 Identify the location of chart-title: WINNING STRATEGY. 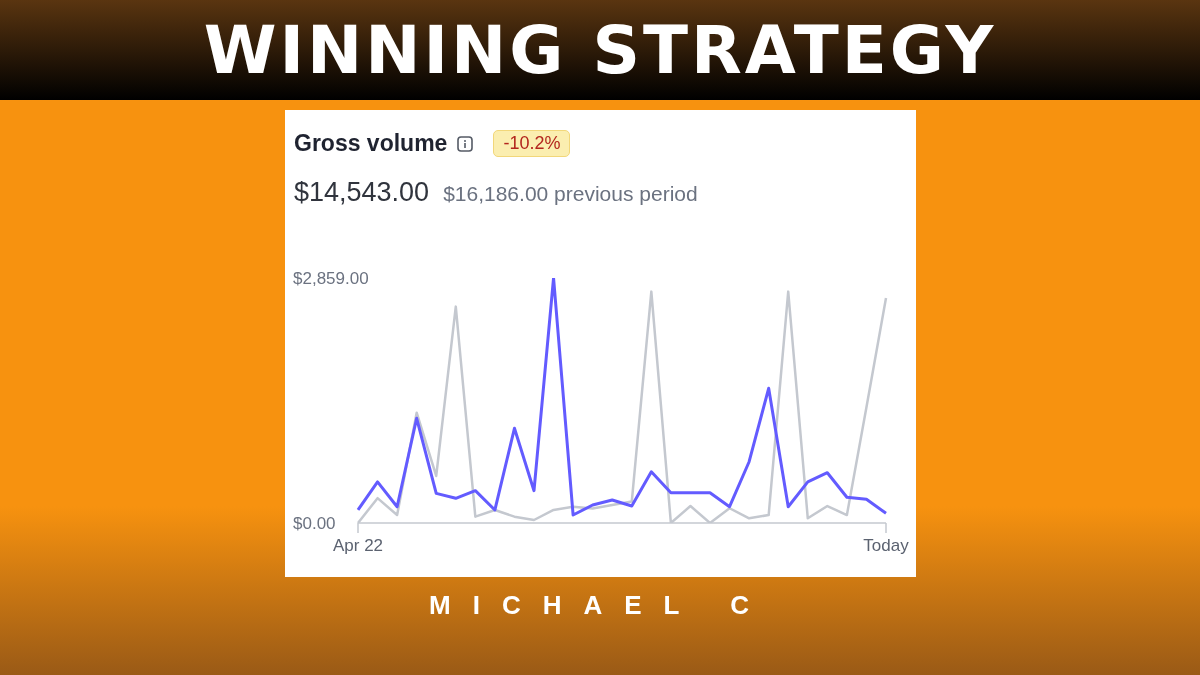
(600, 50).